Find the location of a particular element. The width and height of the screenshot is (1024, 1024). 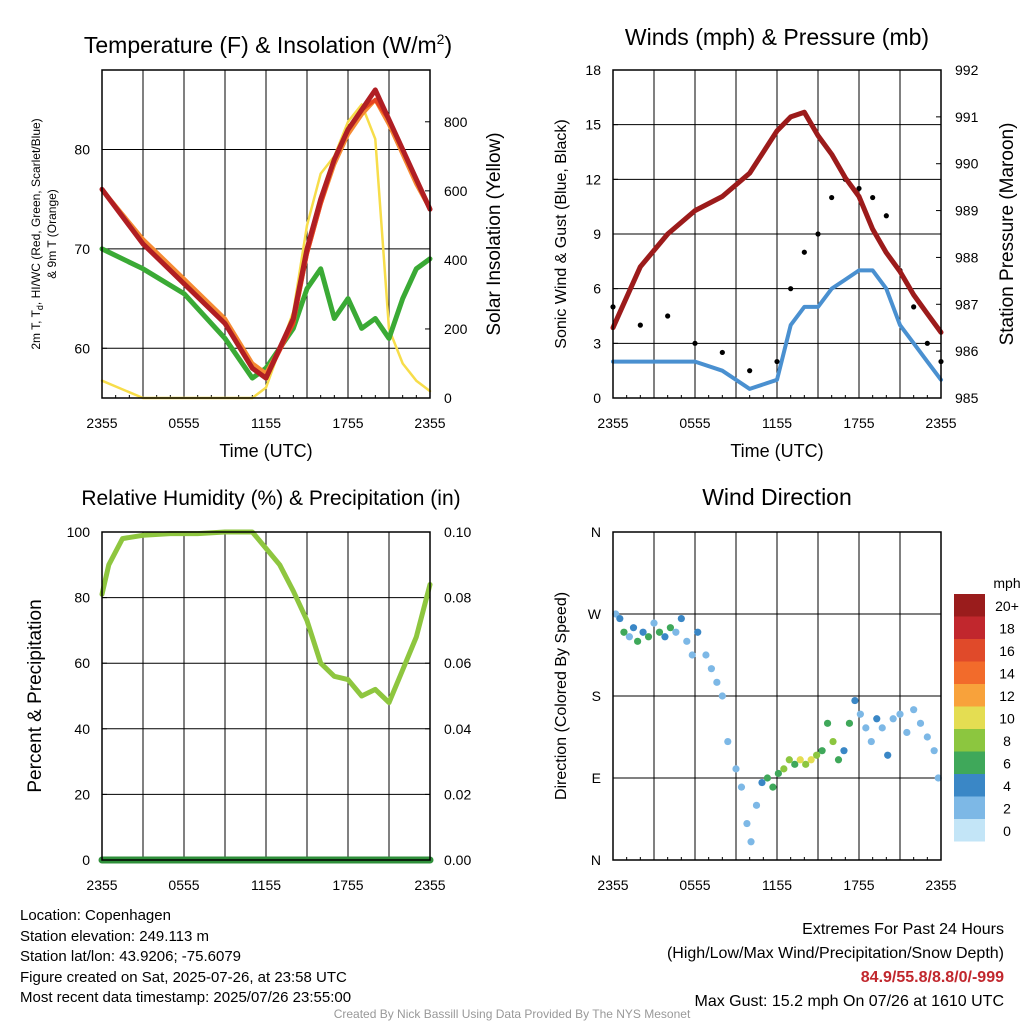

colorbar-label: 12 is located at coordinates (1007, 696).